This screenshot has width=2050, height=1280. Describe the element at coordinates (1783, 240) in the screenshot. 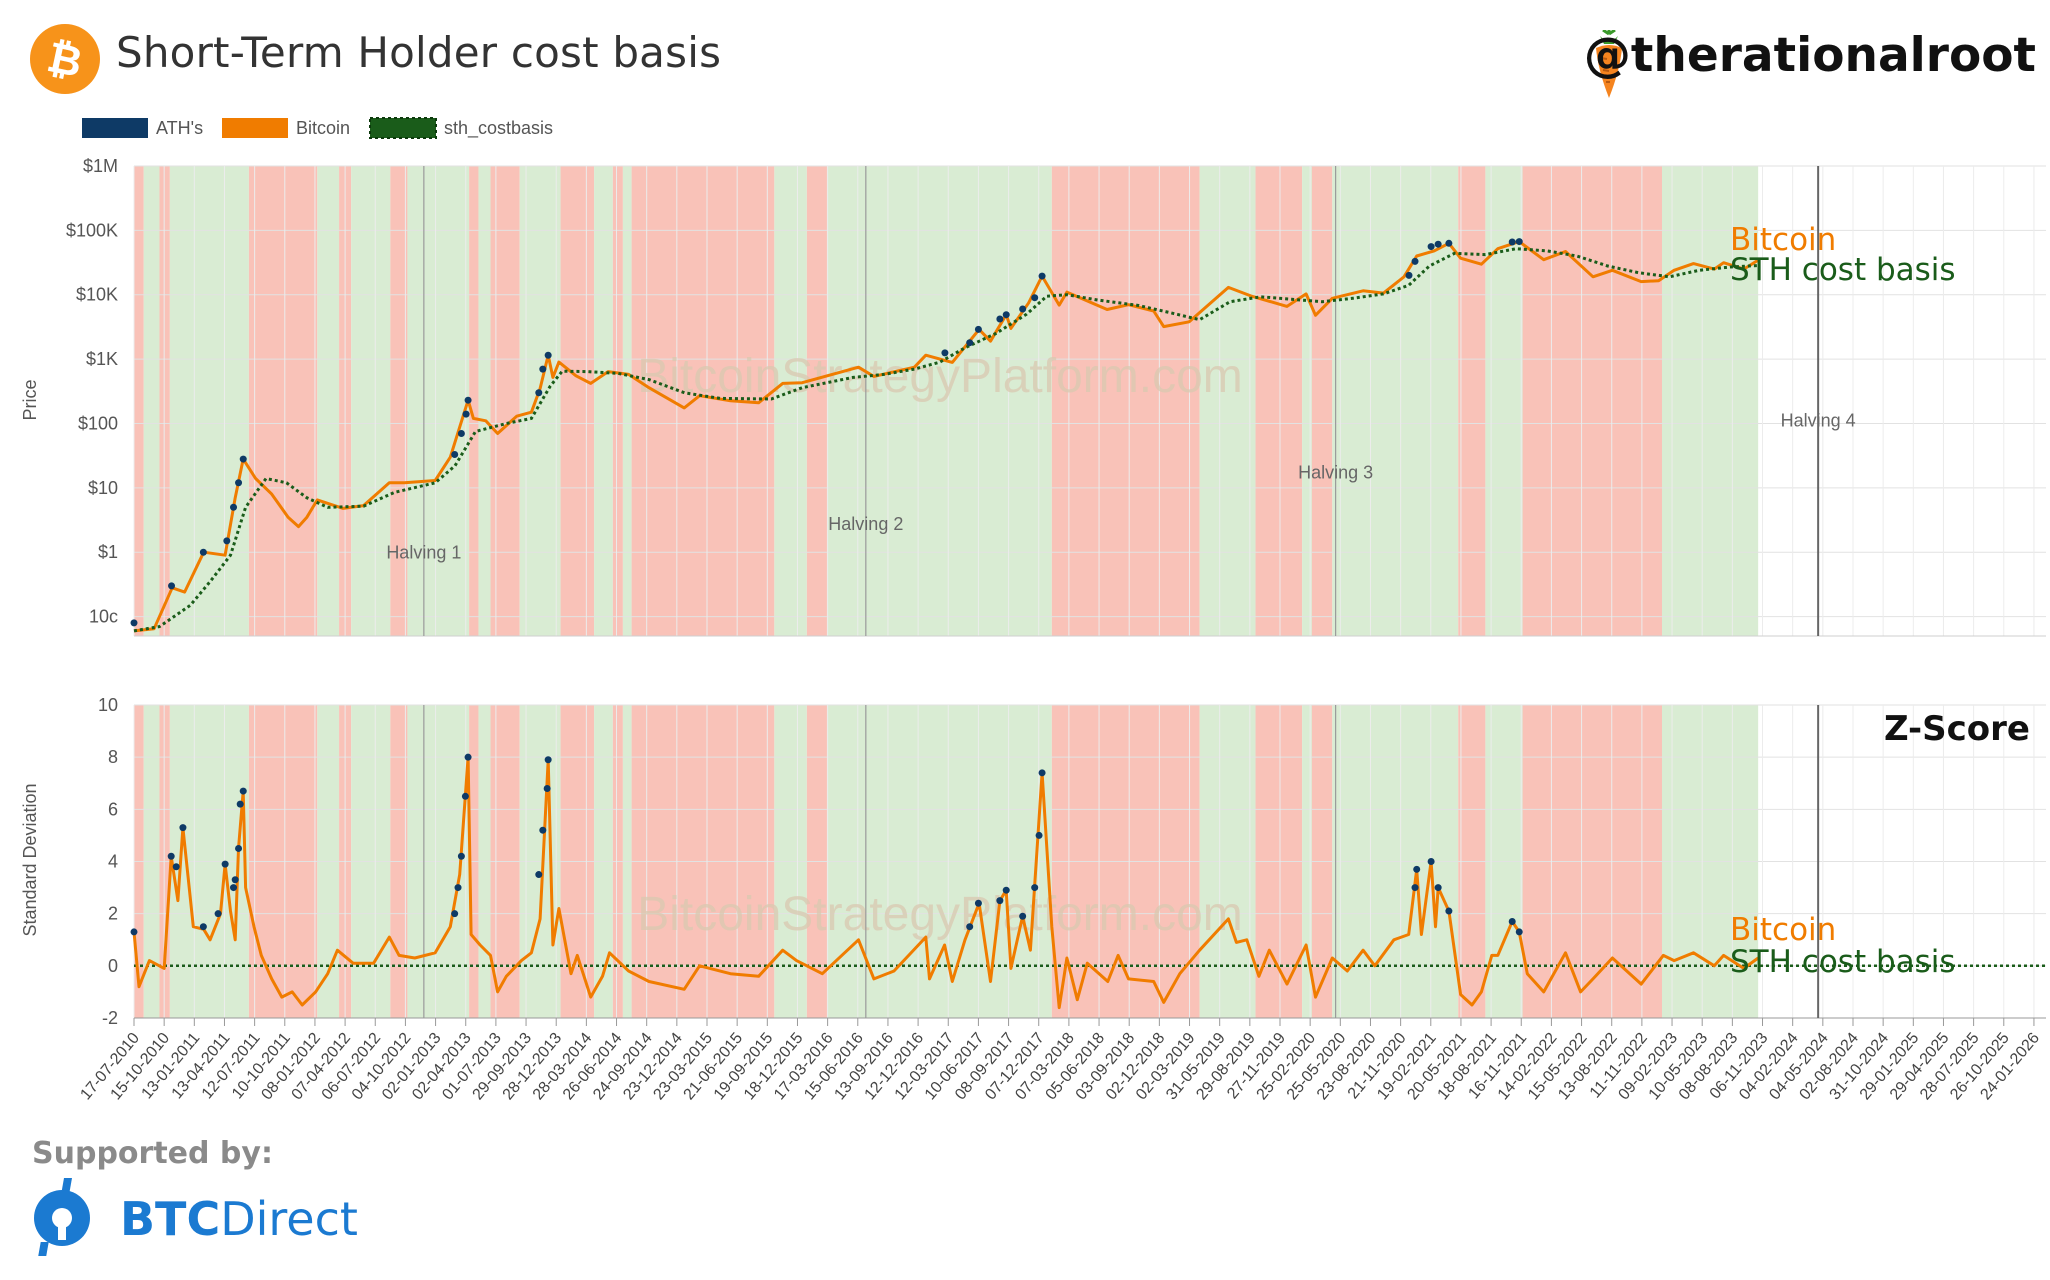

I see `end-label-bitcoin-top: Bitcoin` at that location.